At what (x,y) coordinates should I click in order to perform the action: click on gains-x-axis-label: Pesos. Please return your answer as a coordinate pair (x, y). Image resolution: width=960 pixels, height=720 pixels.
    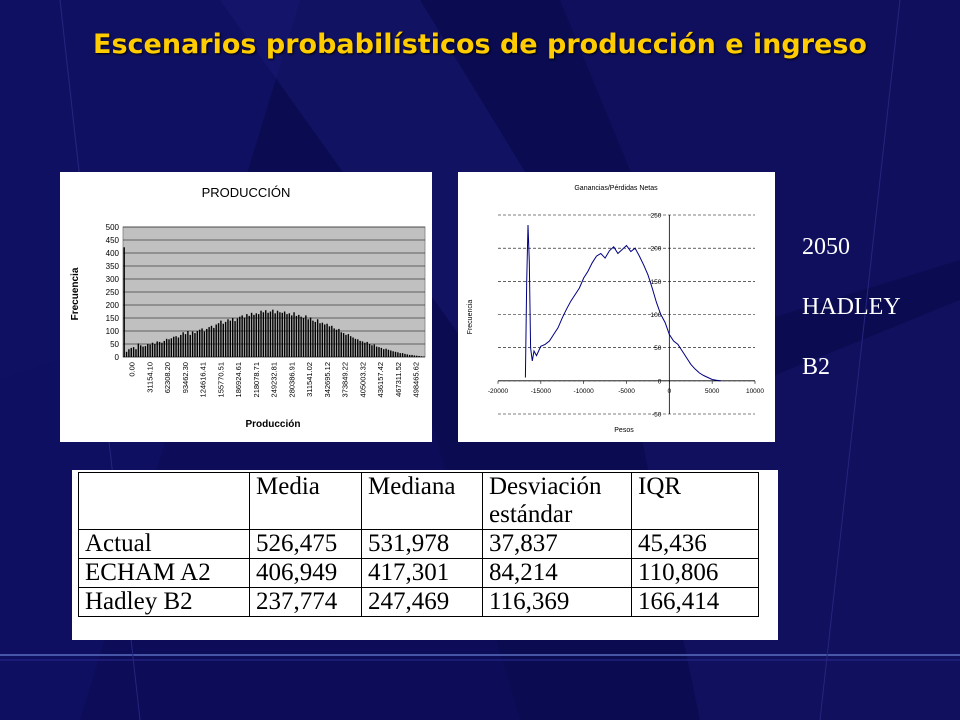
    Looking at the image, I should click on (624, 430).